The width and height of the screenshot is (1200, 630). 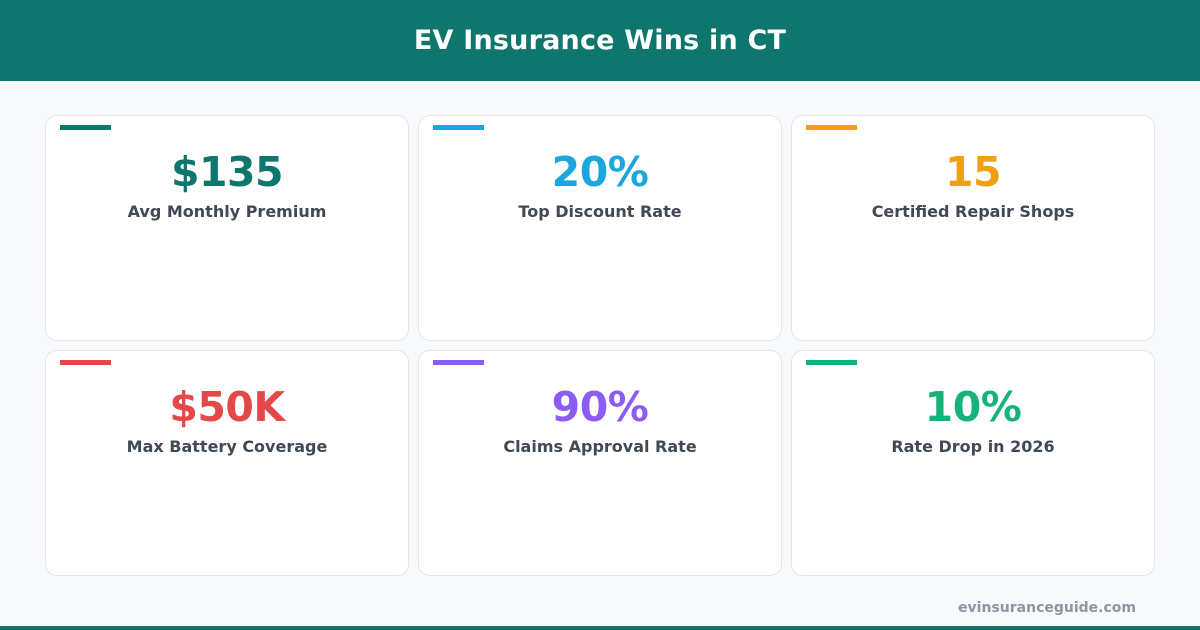 What do you see at coordinates (227, 211) in the screenshot?
I see `stat-label: Avg Monthly Premium` at bounding box center [227, 211].